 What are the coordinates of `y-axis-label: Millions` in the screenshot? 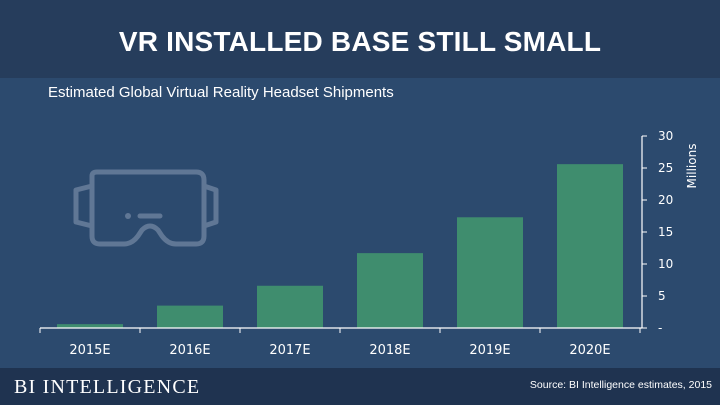 It's located at (692, 166).